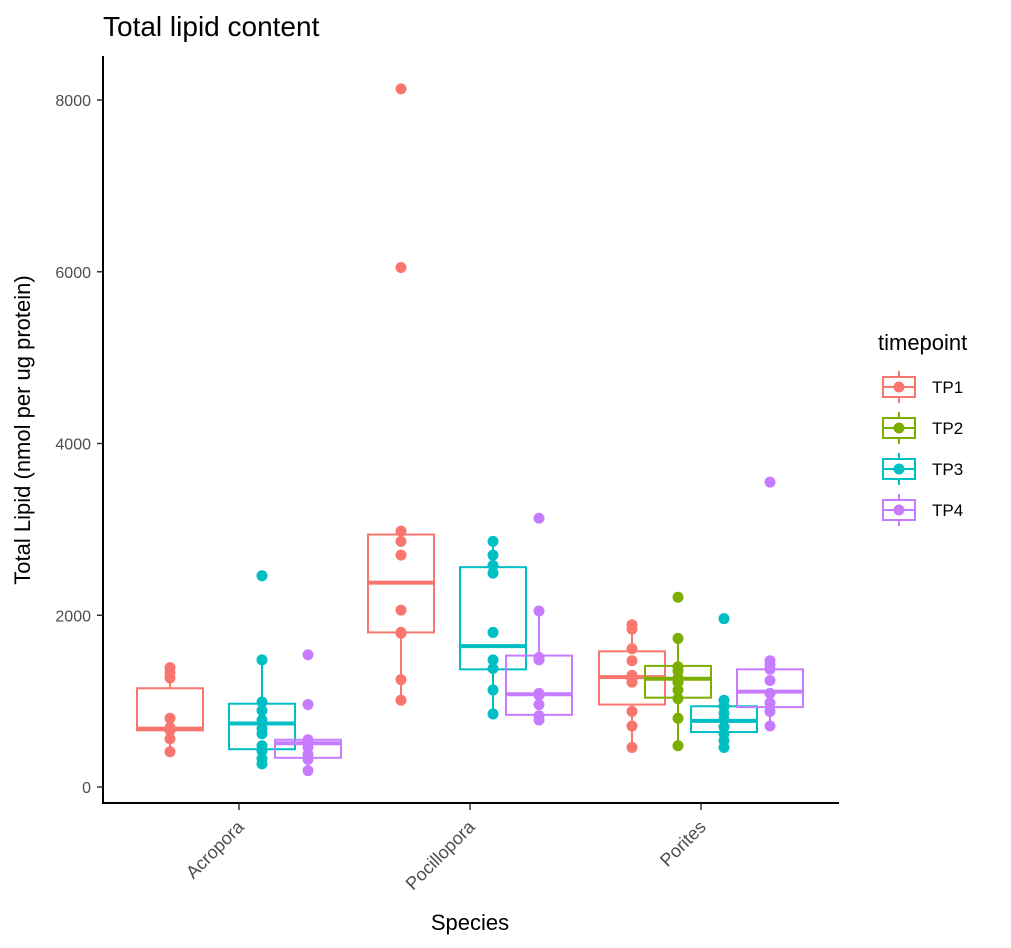 The width and height of the screenshot is (1011, 948). Describe the element at coordinates (922, 469) in the screenshot. I see `legend-item-tp3: TP3` at that location.